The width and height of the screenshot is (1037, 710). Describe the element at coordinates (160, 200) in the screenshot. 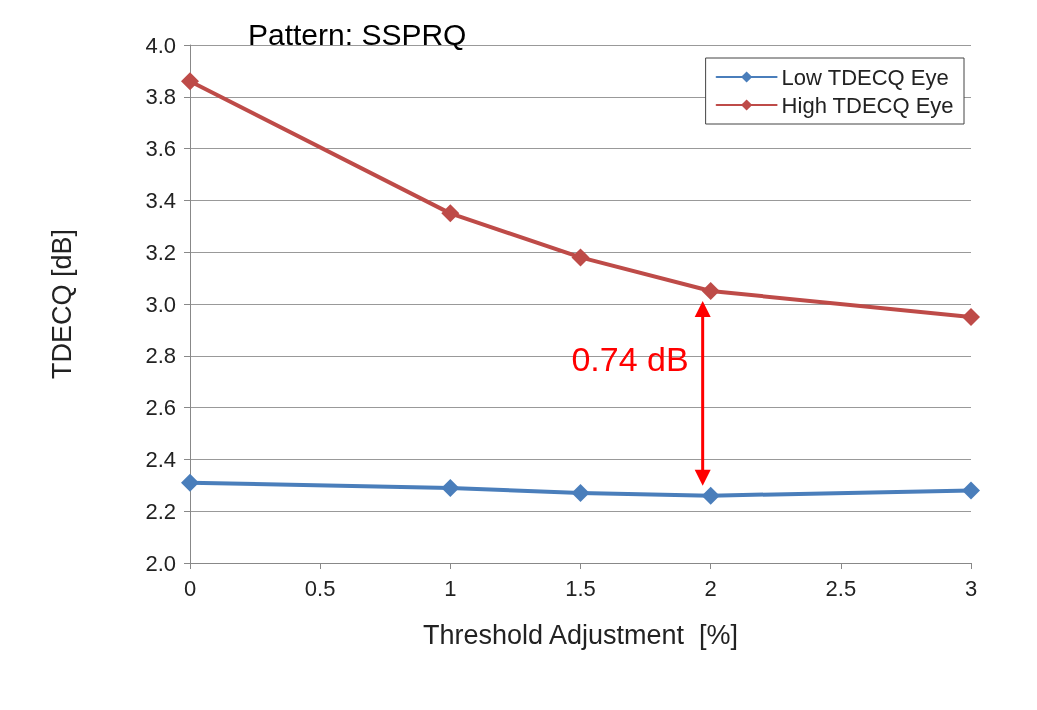

I see `y-tick-label: 3.4` at that location.